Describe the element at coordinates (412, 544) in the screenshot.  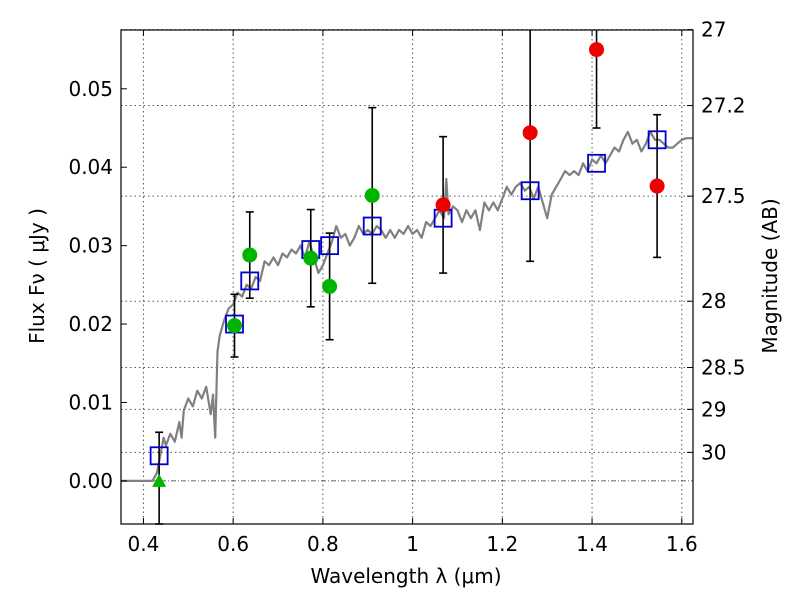
I see `x-tick-label: 1` at that location.